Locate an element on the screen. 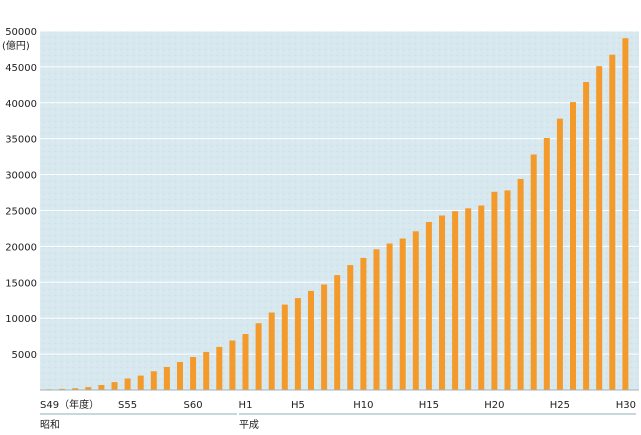 The height and width of the screenshot is (435, 641). bar-H17 is located at coordinates (455, 300).